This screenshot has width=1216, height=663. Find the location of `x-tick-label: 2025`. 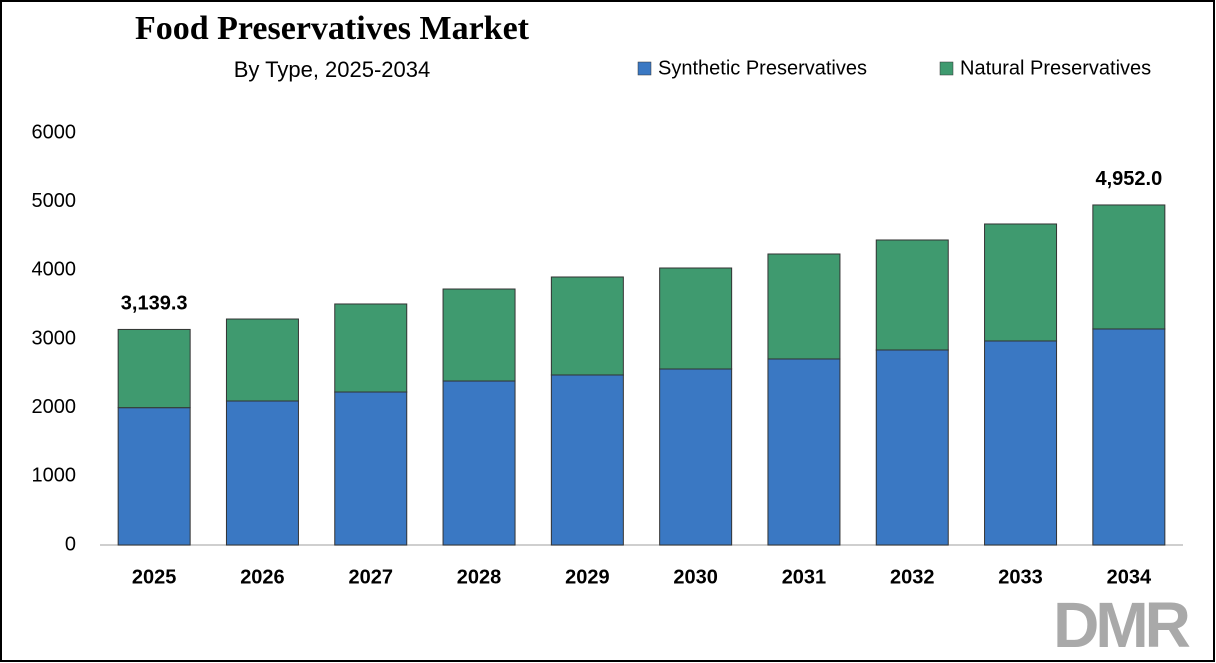

x-tick-label: 2025 is located at coordinates (154, 577).